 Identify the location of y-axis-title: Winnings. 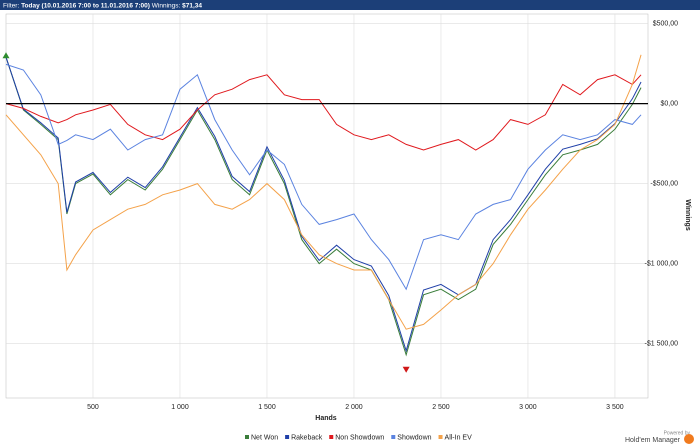
(687, 215).